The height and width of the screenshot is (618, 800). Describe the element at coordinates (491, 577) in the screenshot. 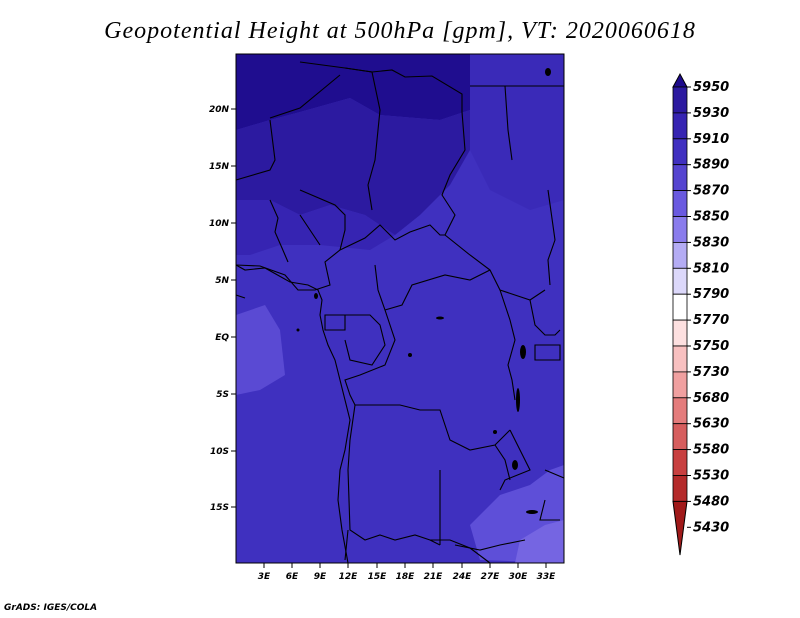

I see `lon-label: 27E` at that location.